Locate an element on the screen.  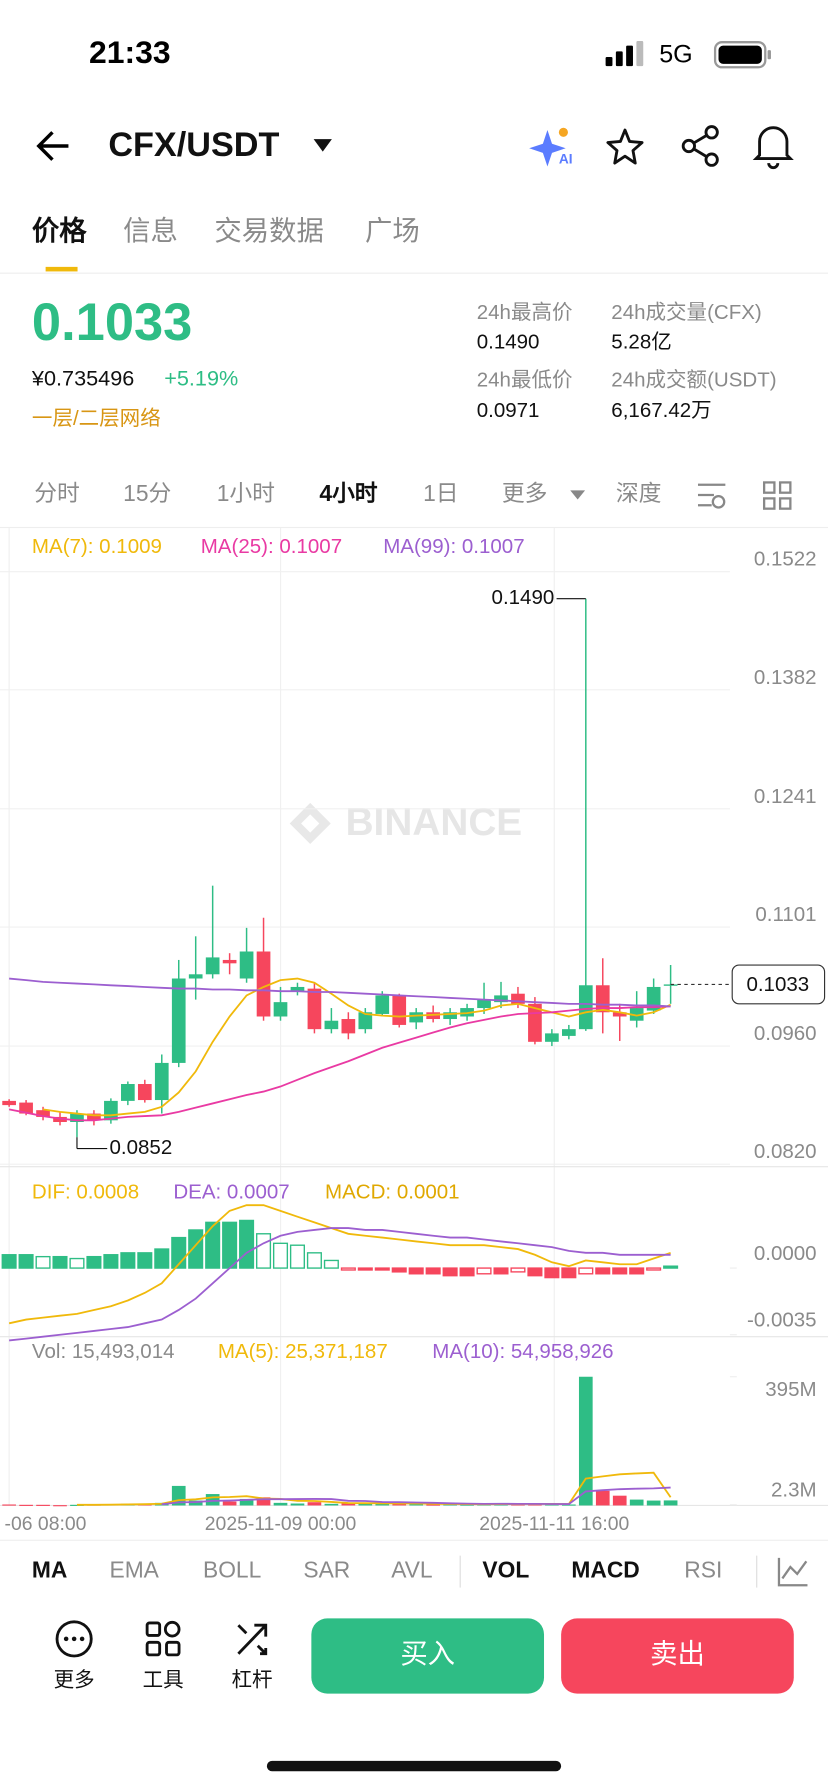
dea-line is located at coordinates (340, 1284).